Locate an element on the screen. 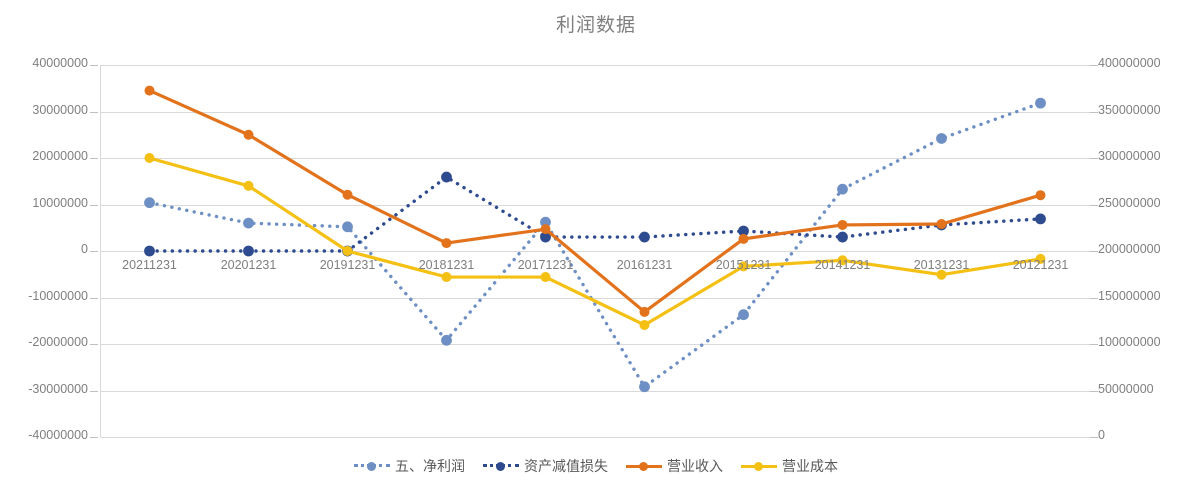 The height and width of the screenshot is (495, 1192). y-axis-line is located at coordinates (100, 251).